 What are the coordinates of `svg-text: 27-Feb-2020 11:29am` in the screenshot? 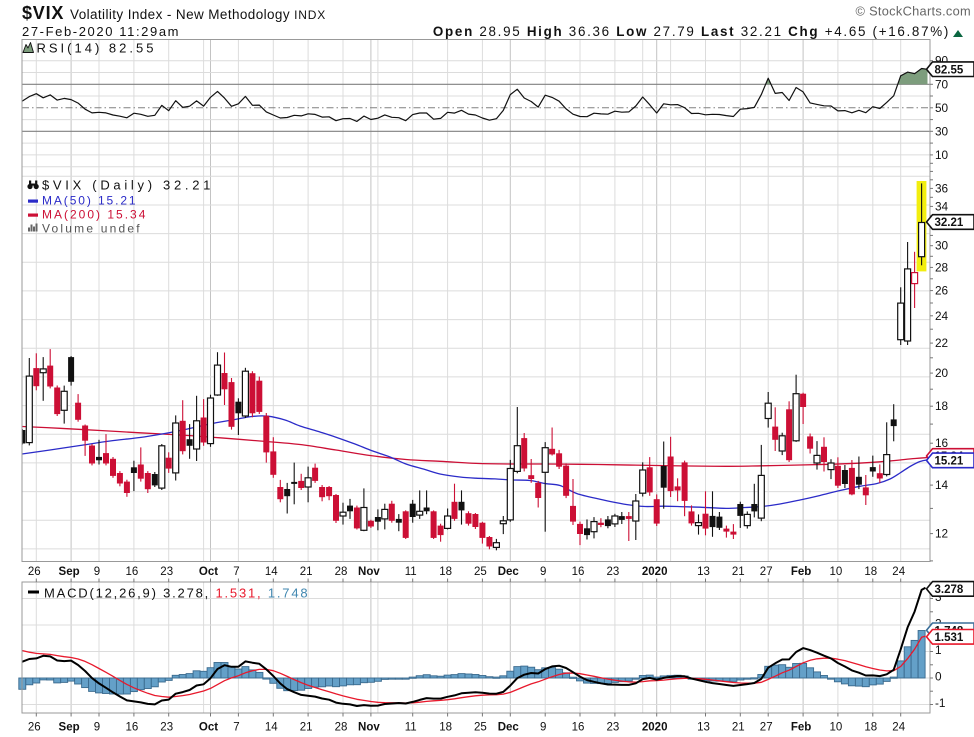 It's located at (101, 31).